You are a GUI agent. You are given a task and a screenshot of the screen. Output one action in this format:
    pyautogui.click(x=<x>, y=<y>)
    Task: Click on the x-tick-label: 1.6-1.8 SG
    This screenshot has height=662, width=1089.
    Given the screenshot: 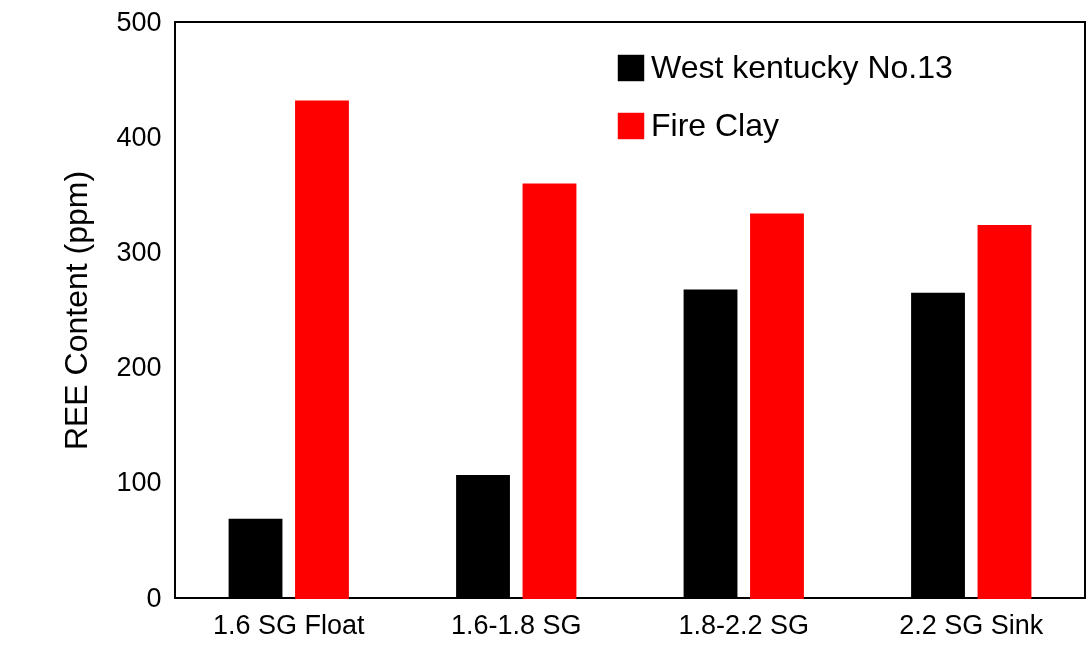 What is the action you would take?
    pyautogui.click(x=516, y=624)
    